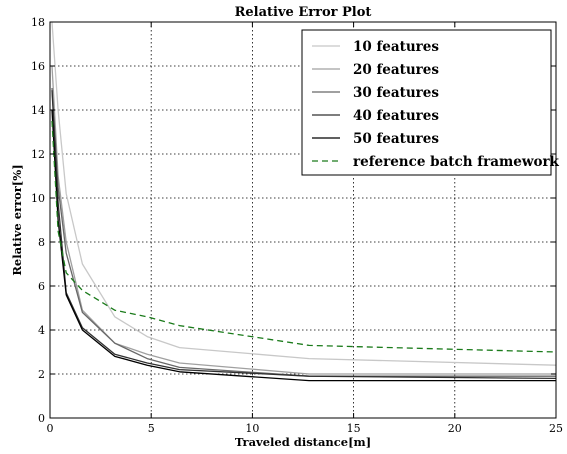 This screenshot has height=454, width=567. Describe the element at coordinates (426, 102) in the screenshot. I see `legend-box` at that location.